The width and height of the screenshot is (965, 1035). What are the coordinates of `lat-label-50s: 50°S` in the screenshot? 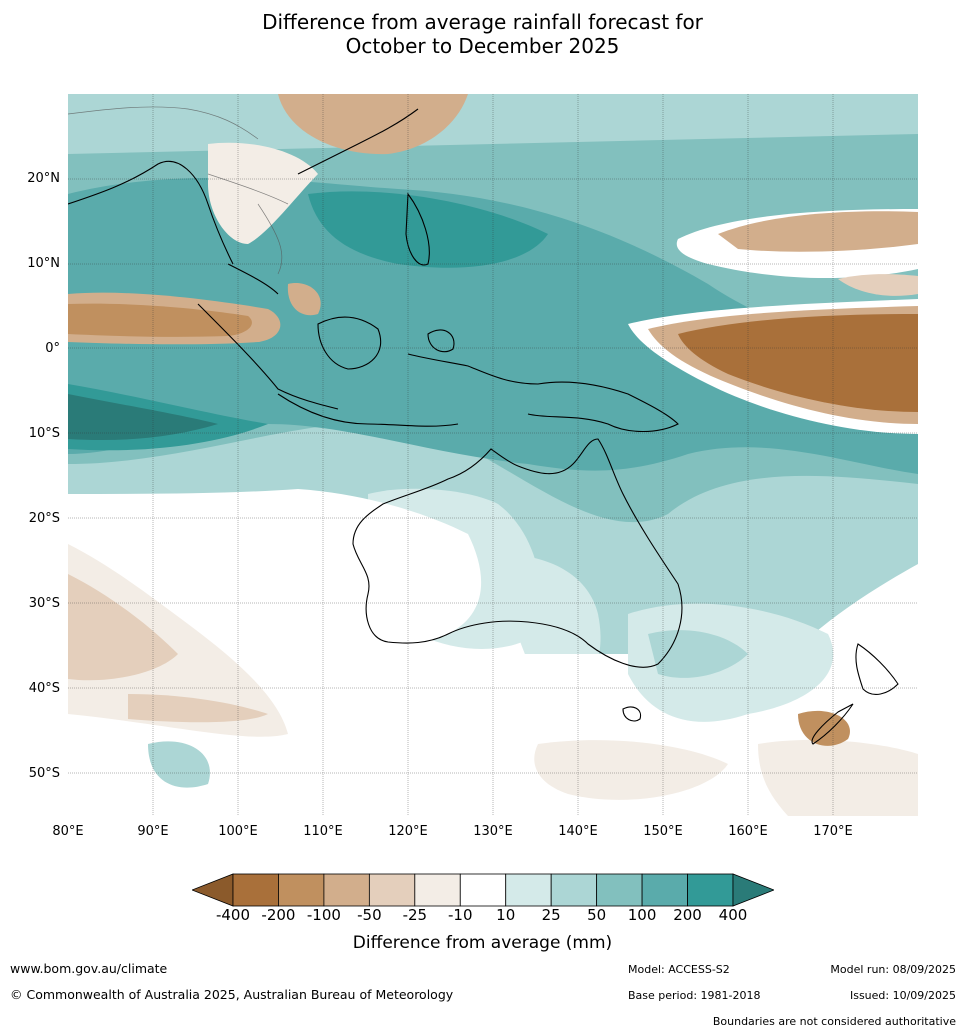 It's located at (44, 773).